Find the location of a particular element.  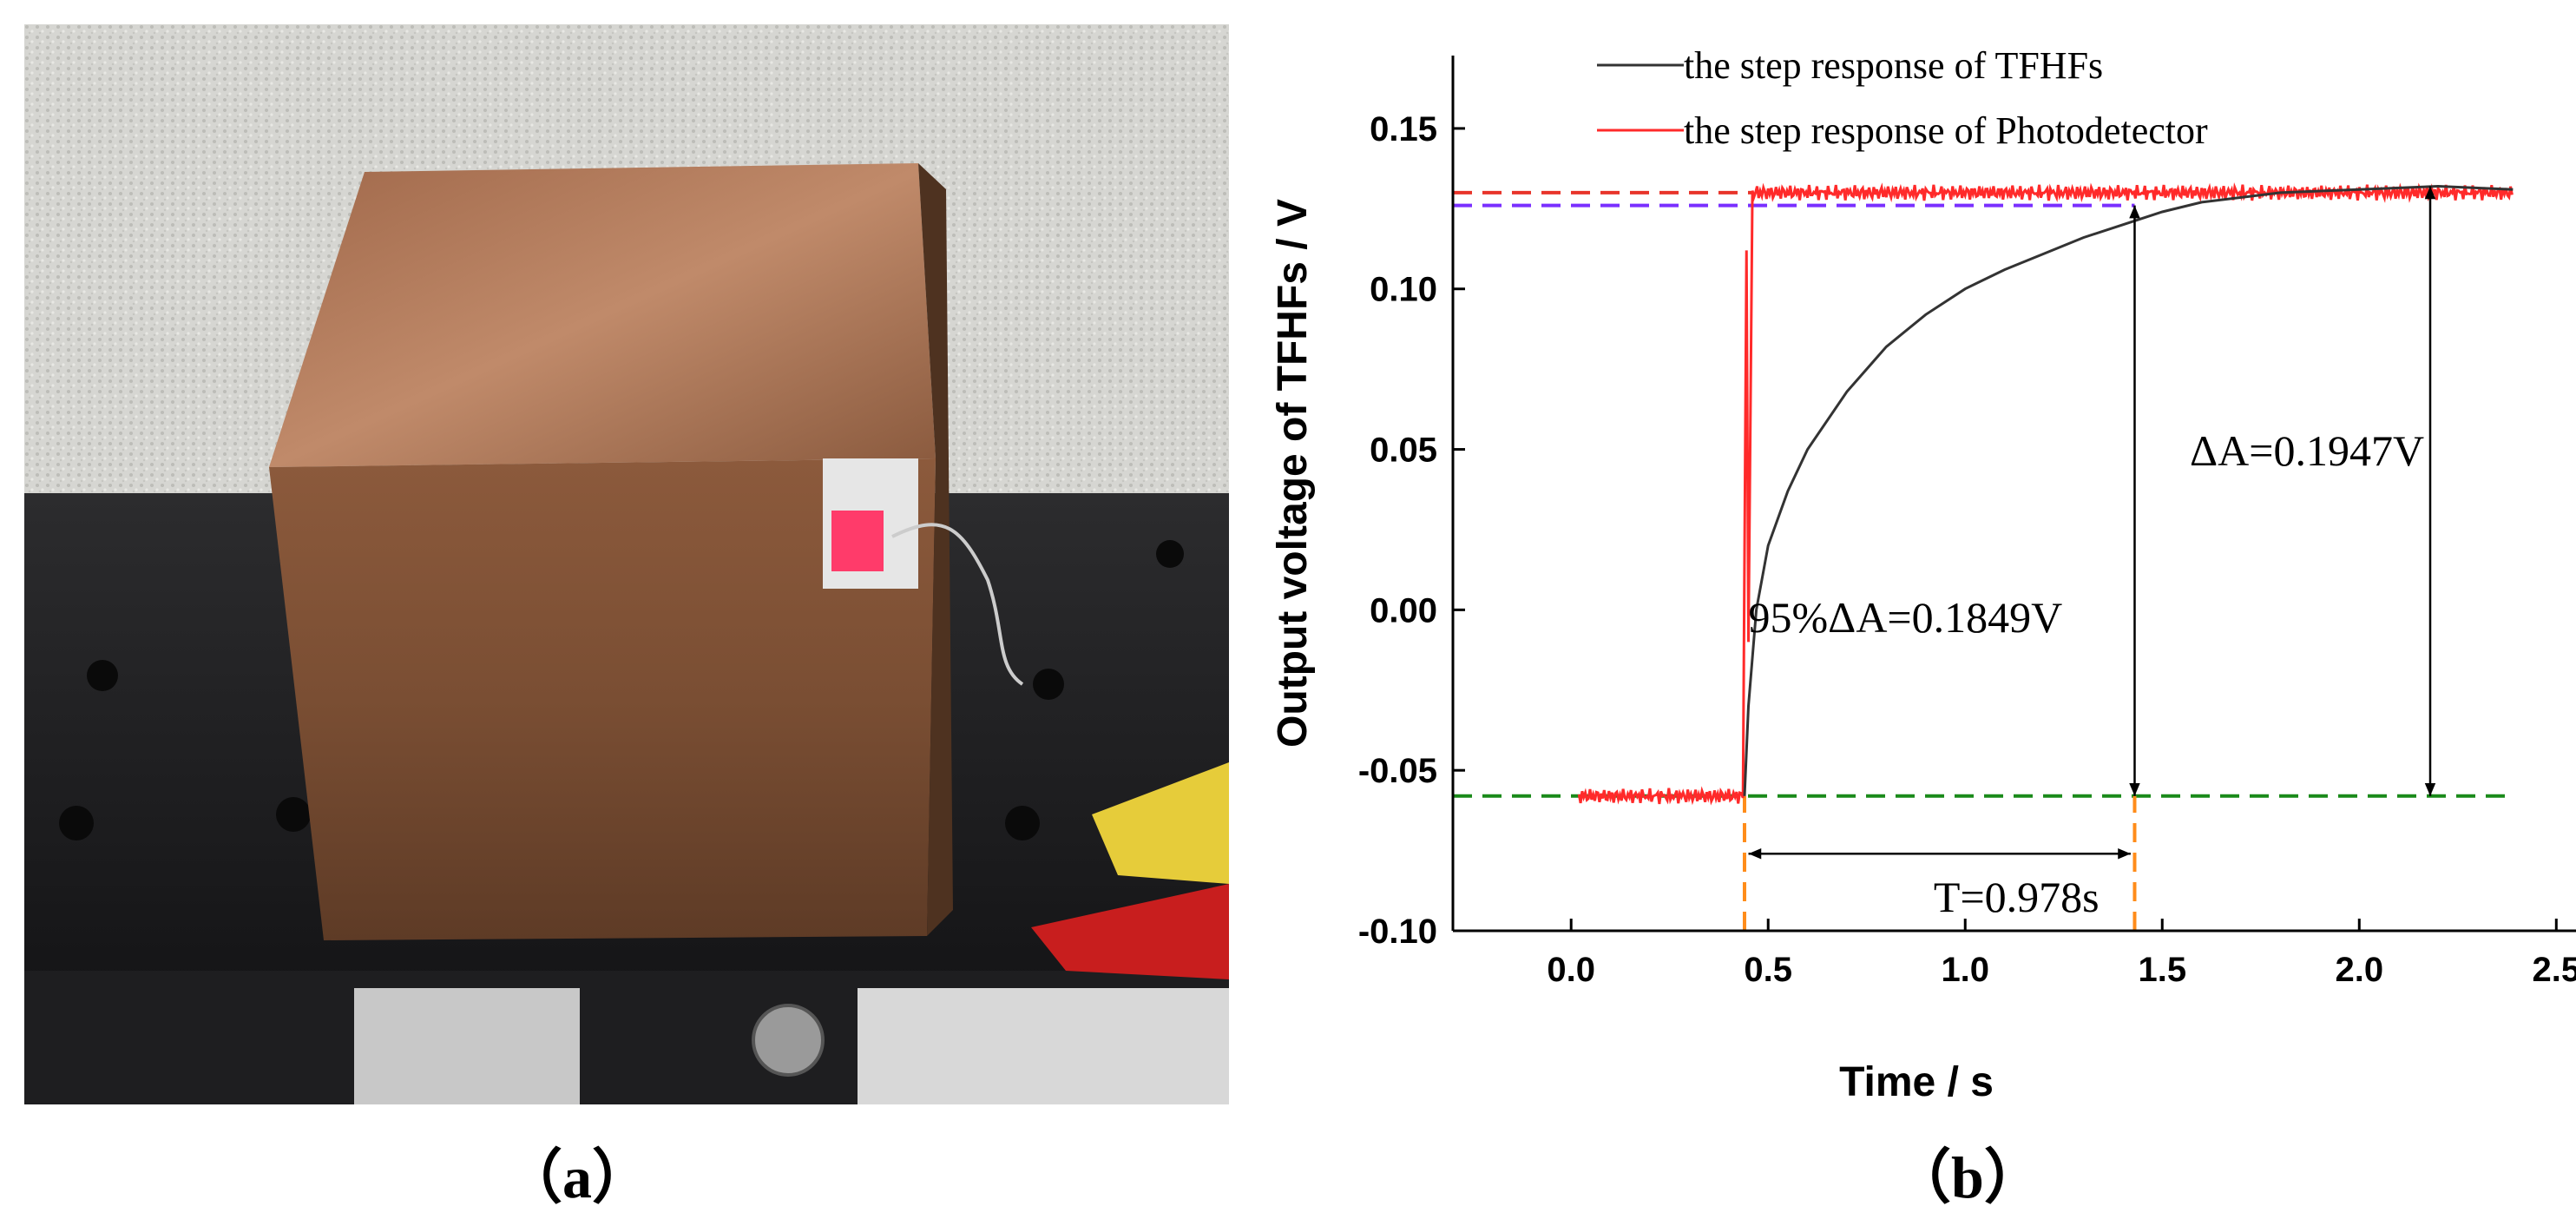

copper-block-top is located at coordinates (602, 315).